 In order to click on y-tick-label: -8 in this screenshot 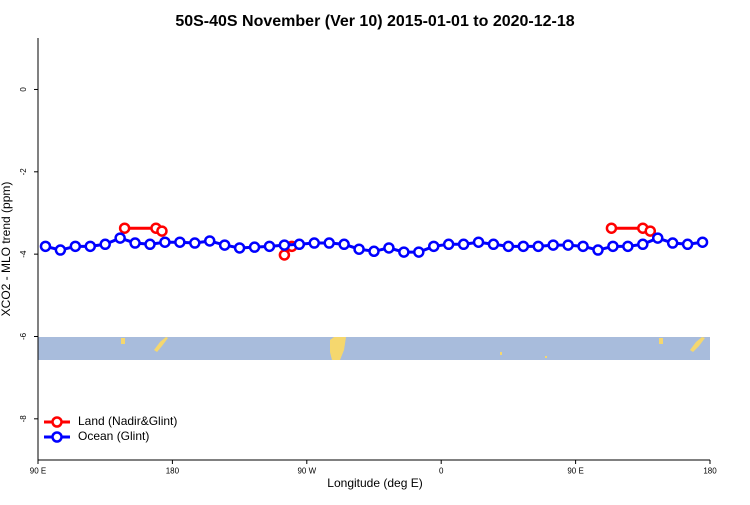, I will do `click(23, 419)`.